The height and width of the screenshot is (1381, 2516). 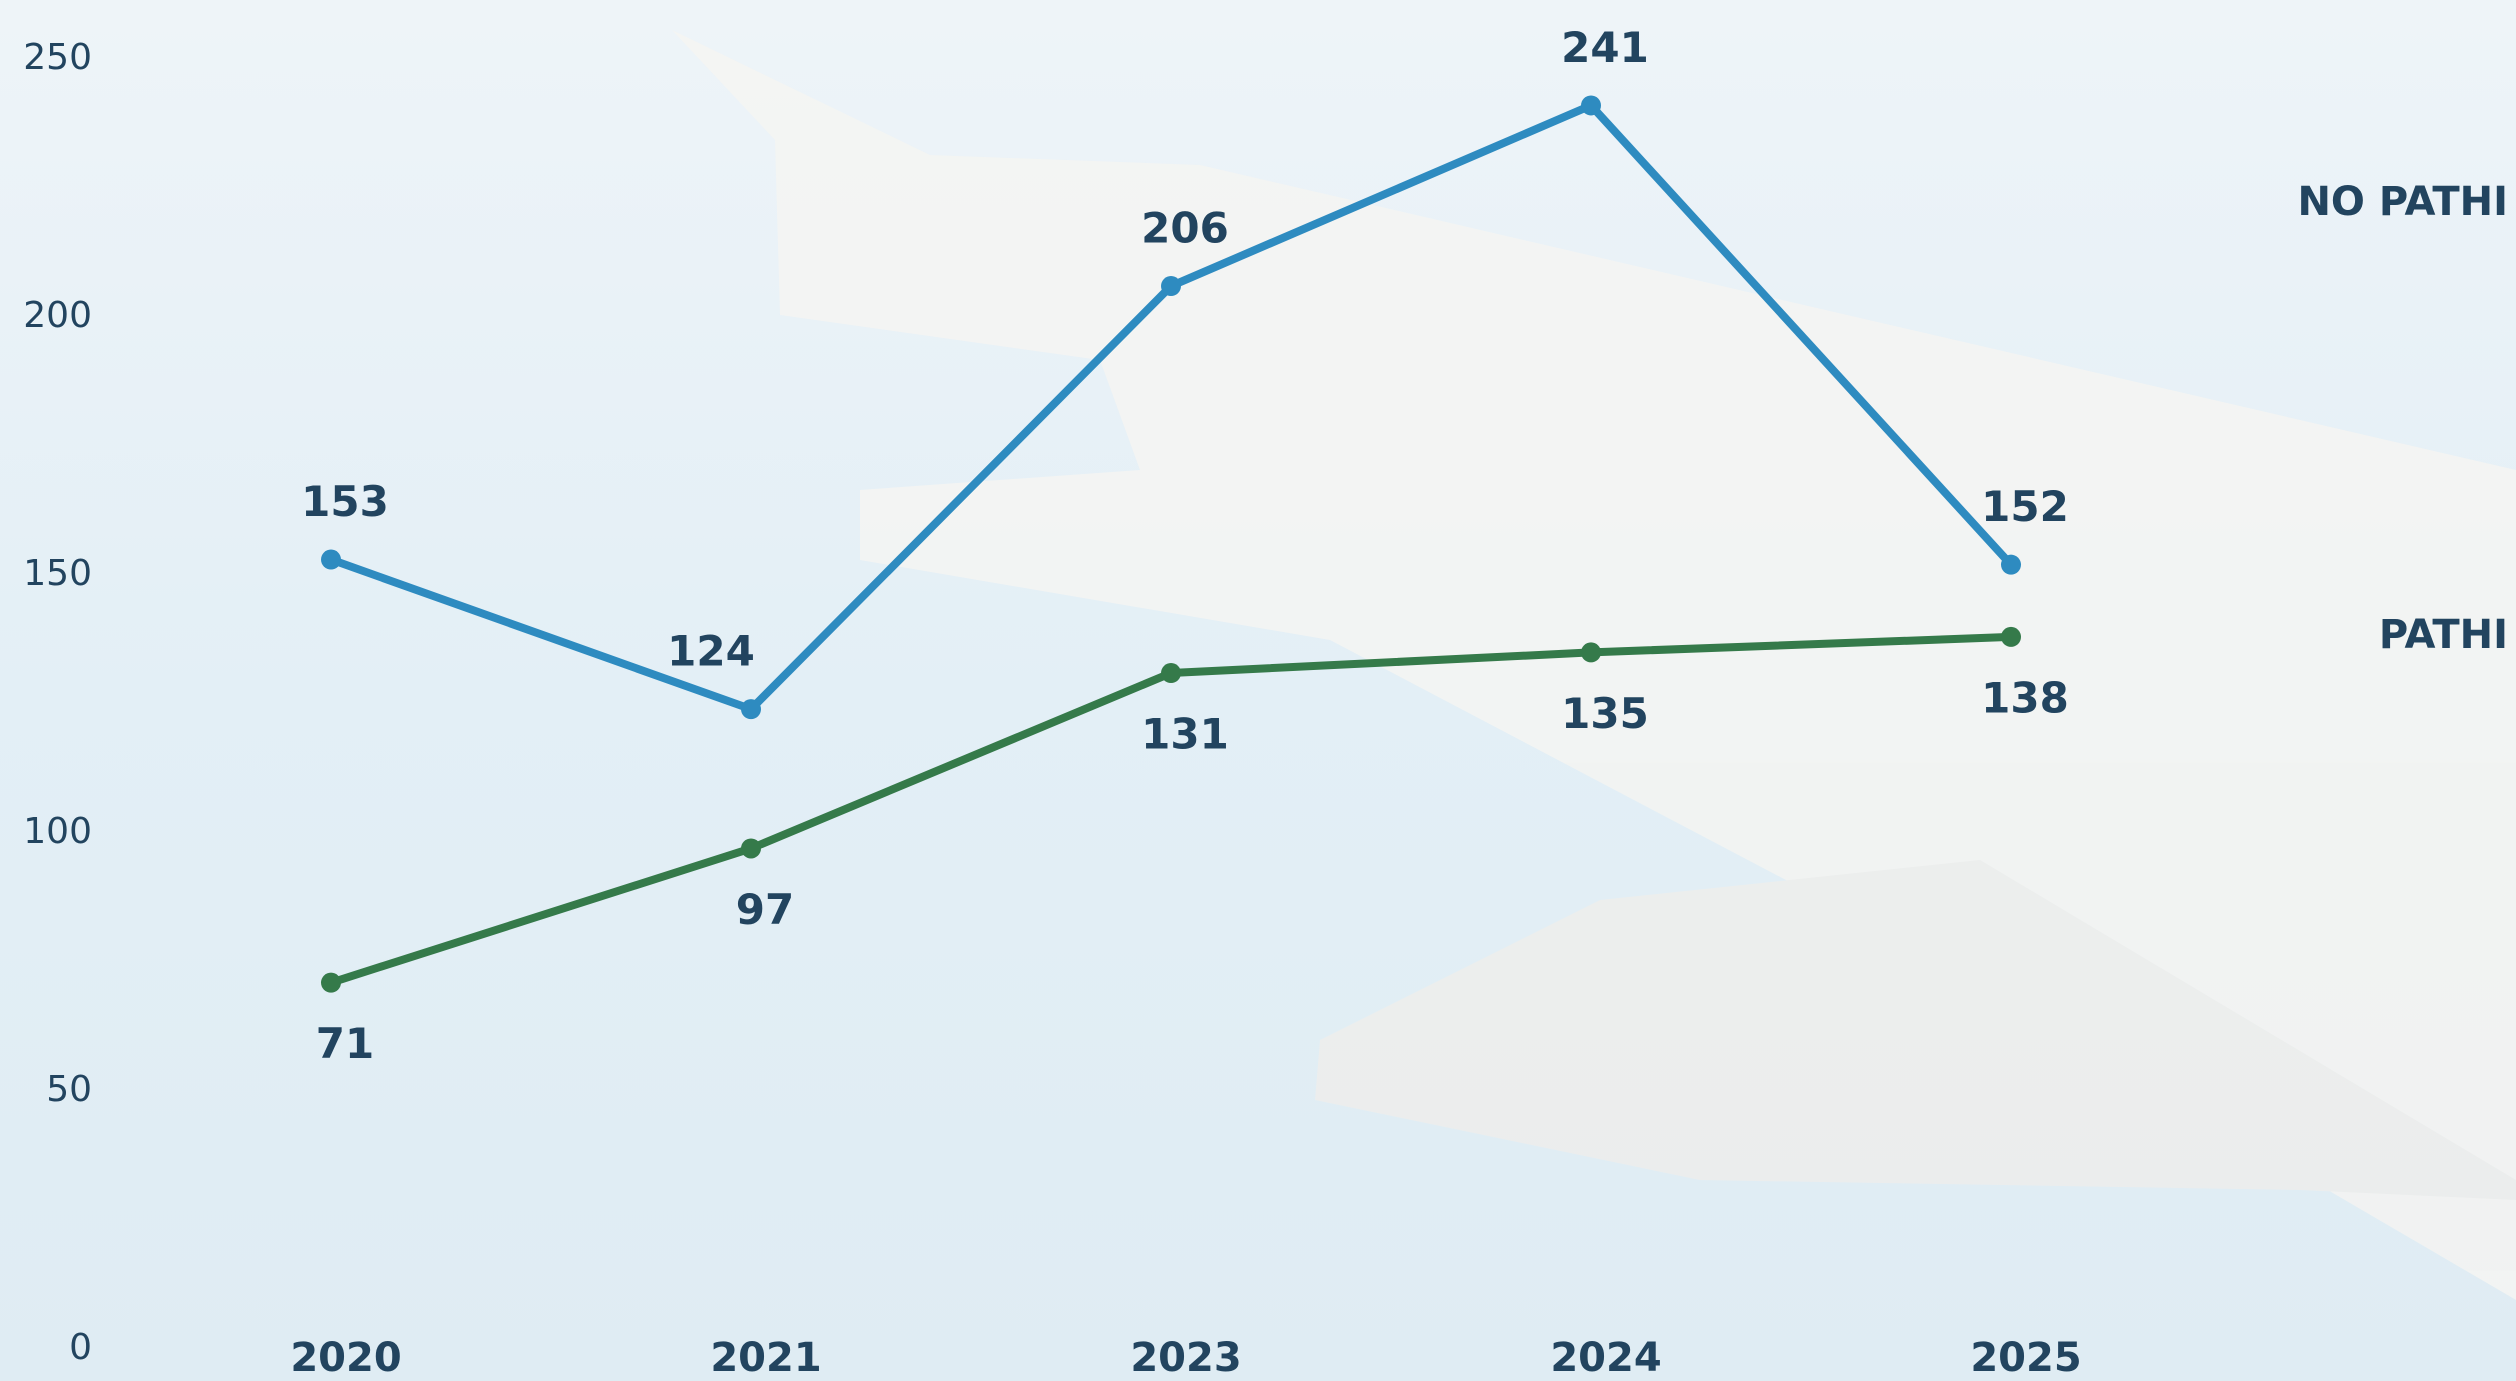 What do you see at coordinates (1605, 713) in the screenshot?
I see `data-label: 135` at bounding box center [1605, 713].